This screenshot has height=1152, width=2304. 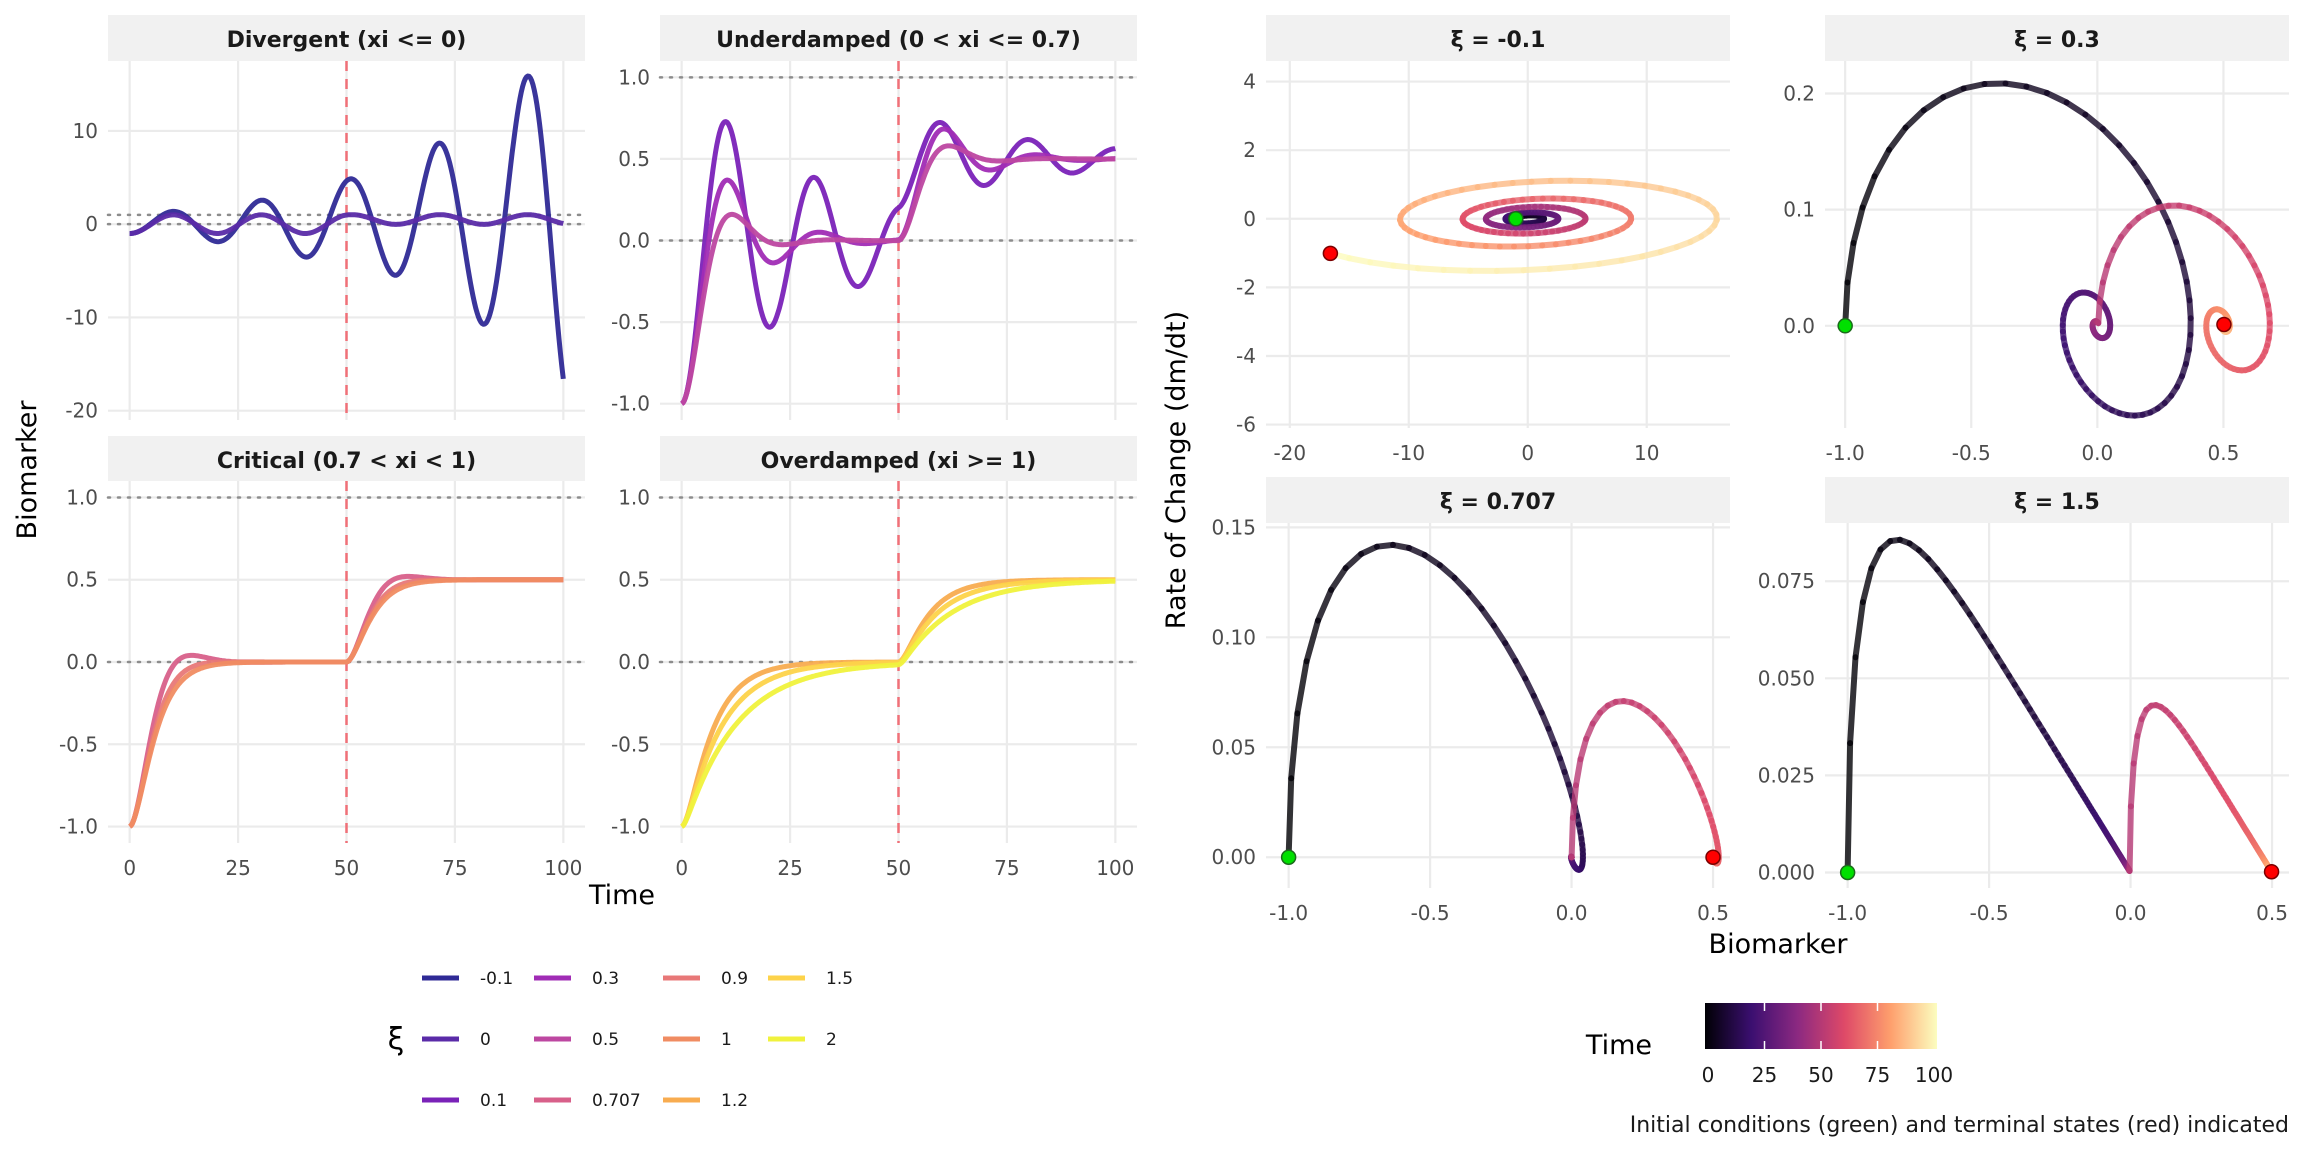 What do you see at coordinates (1799, 210) in the screenshot?
I see `y-tick-label: 0.1` at bounding box center [1799, 210].